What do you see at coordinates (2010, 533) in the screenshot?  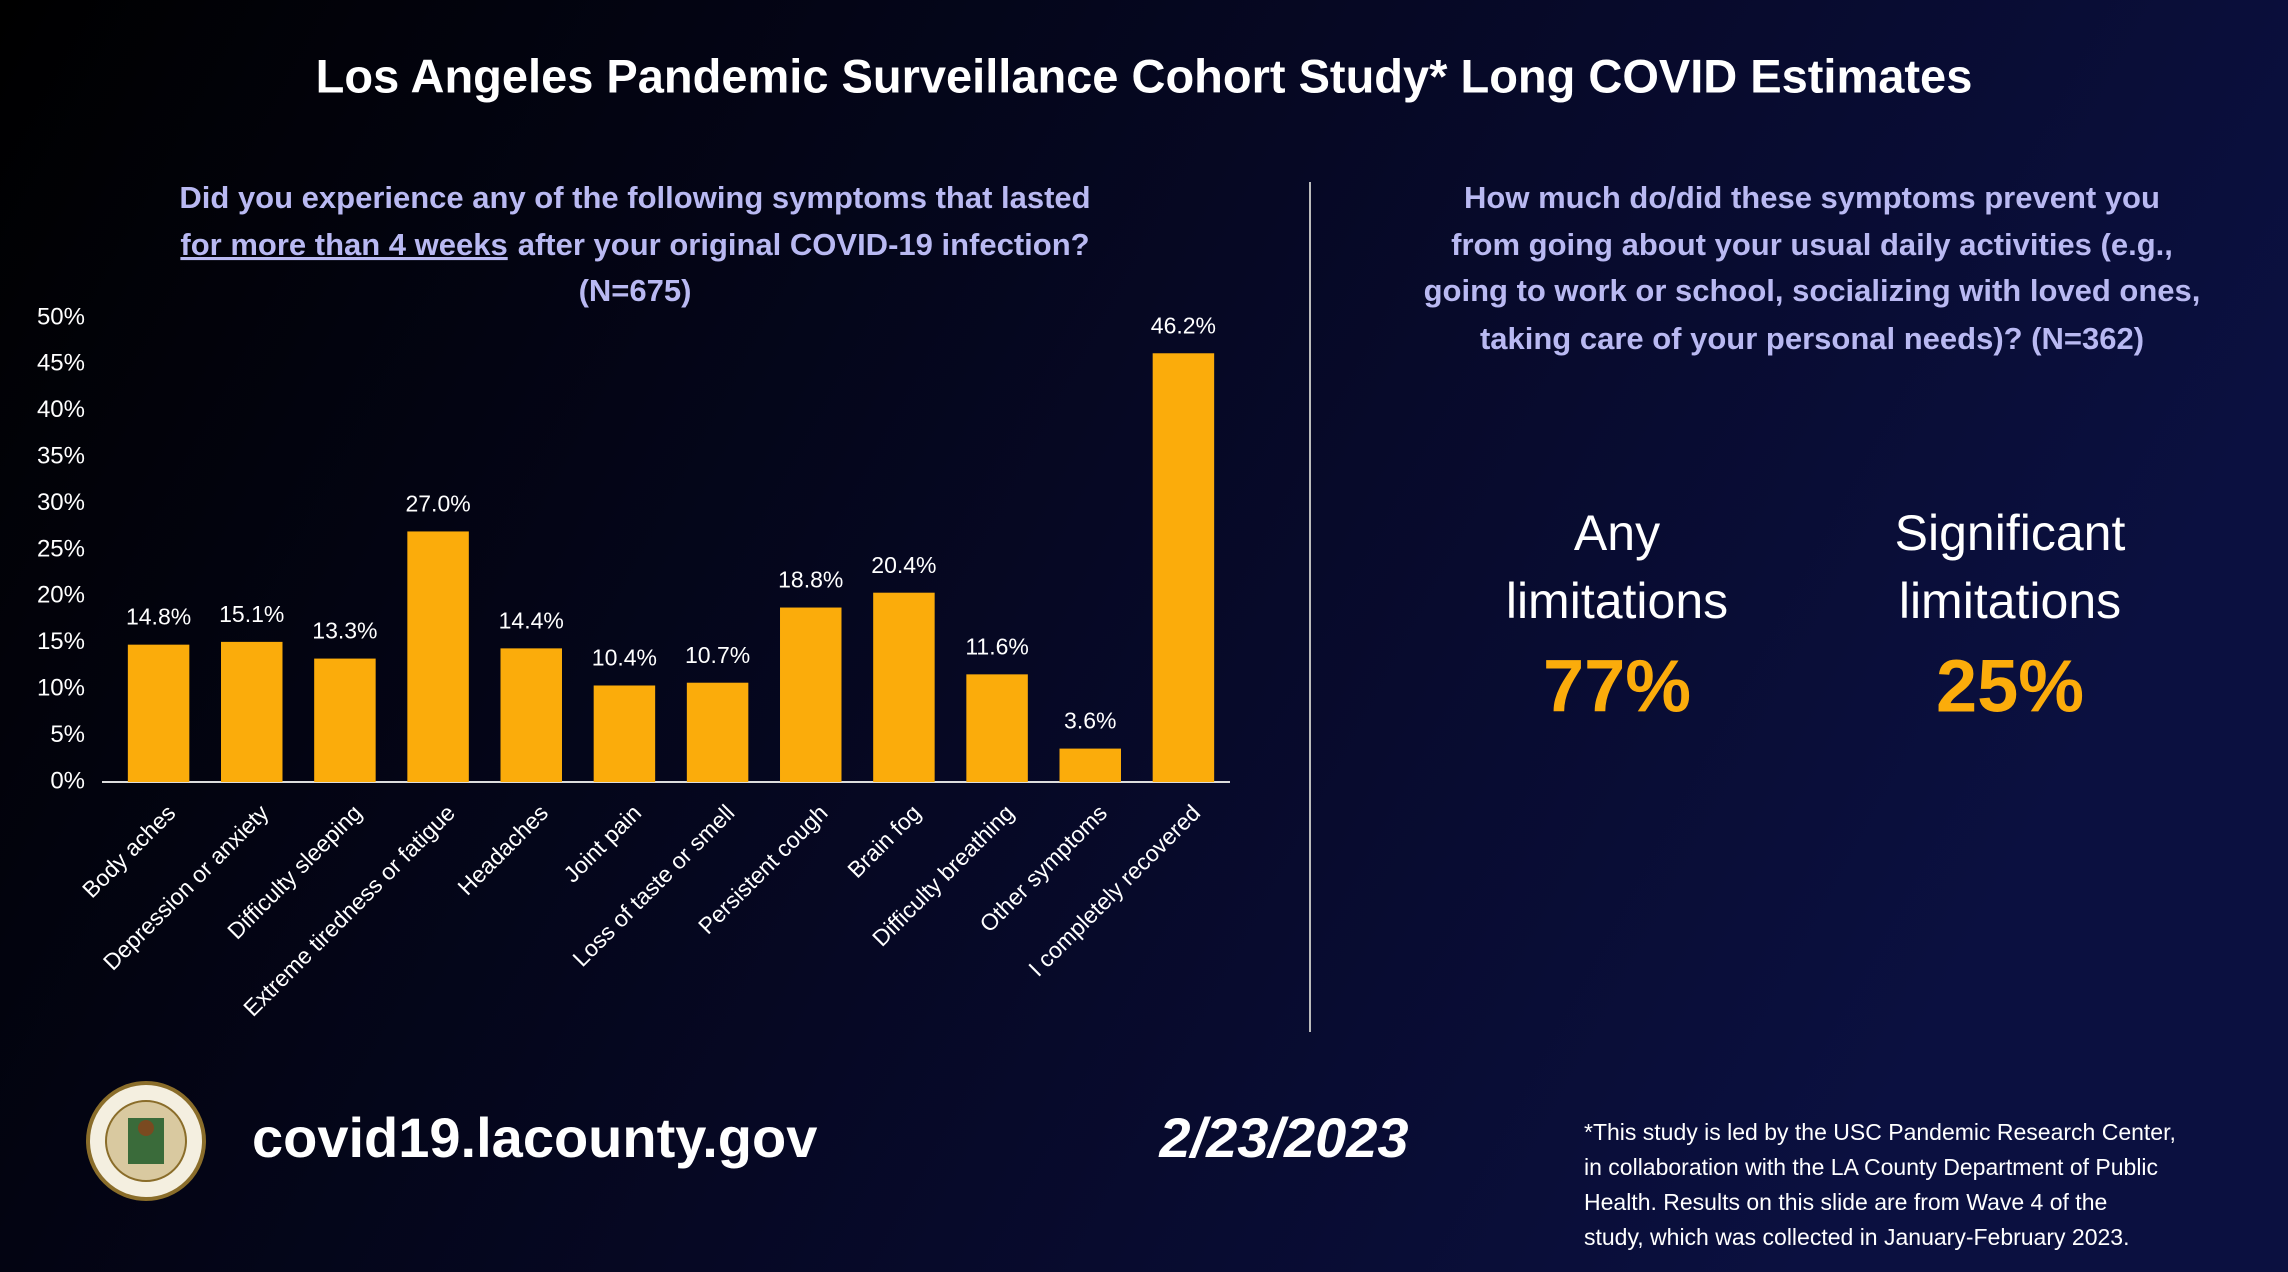 I see `stat-label: Significant` at bounding box center [2010, 533].